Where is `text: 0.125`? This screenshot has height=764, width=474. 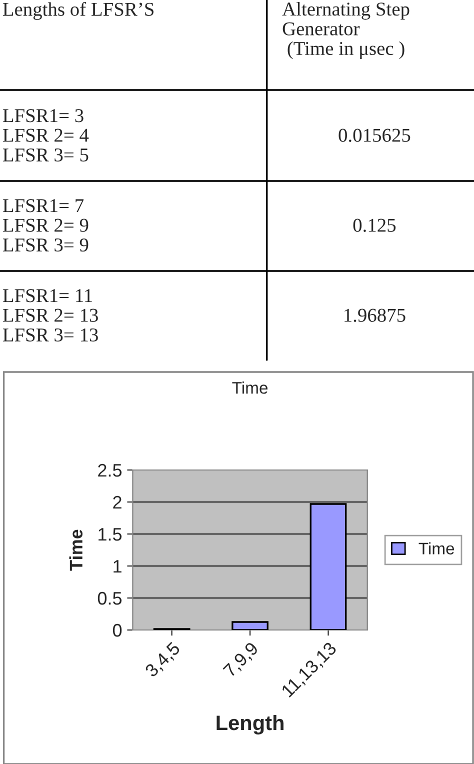
text: 0.125 is located at coordinates (374, 225).